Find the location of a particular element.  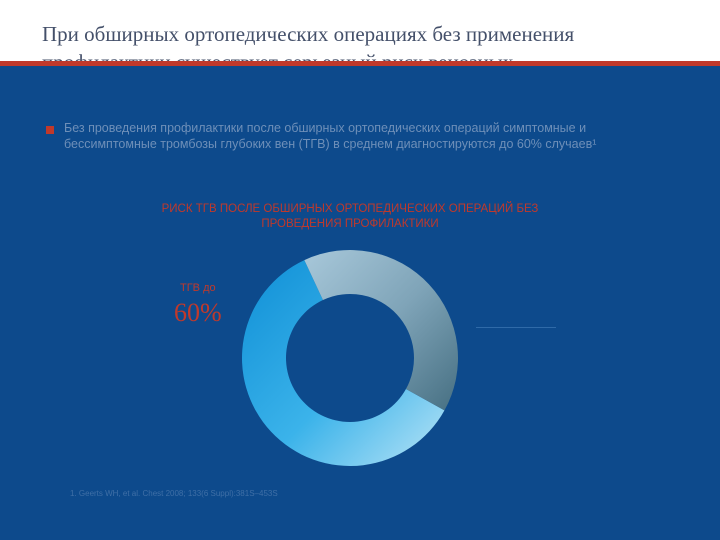

red-divider is located at coordinates (360, 63).